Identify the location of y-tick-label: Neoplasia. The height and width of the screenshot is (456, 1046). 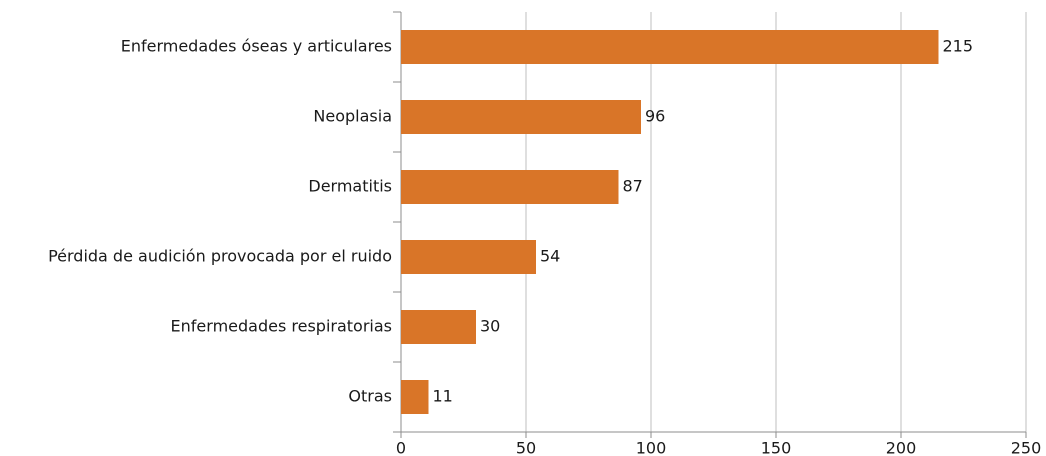
(352, 116).